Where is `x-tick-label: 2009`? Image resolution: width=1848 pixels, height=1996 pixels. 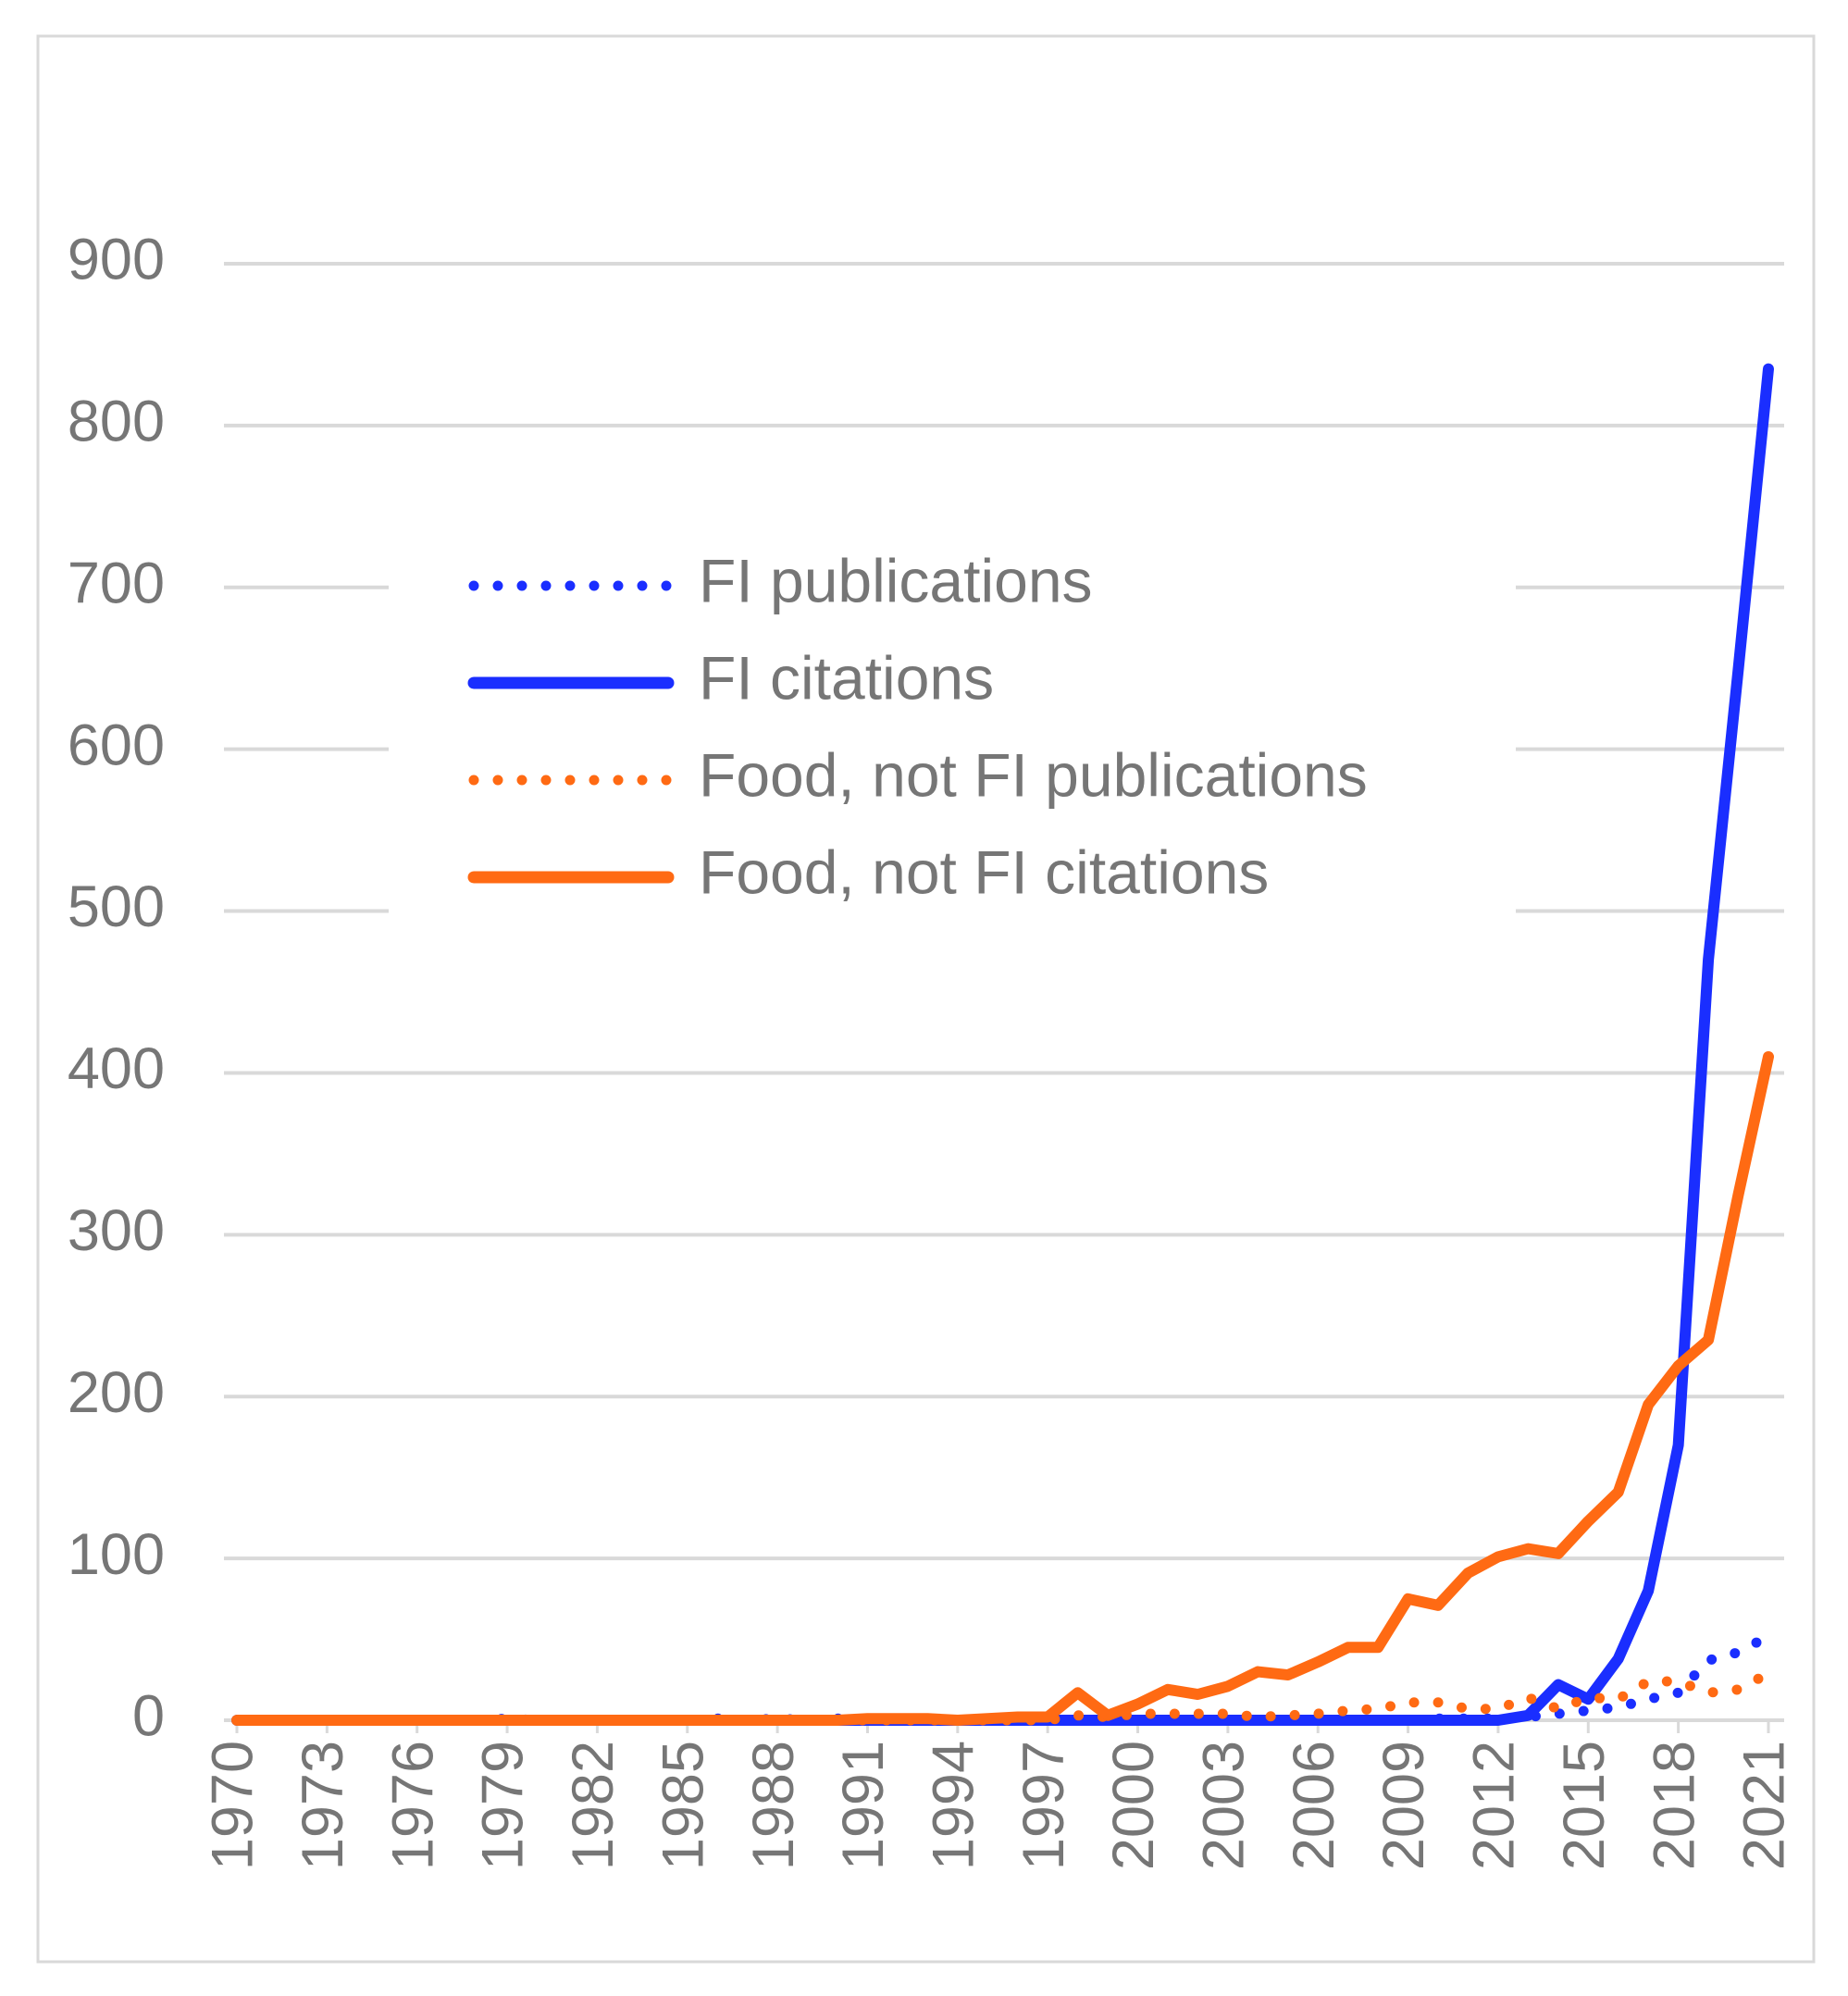
x-tick-label: 2009 is located at coordinates (1403, 1805).